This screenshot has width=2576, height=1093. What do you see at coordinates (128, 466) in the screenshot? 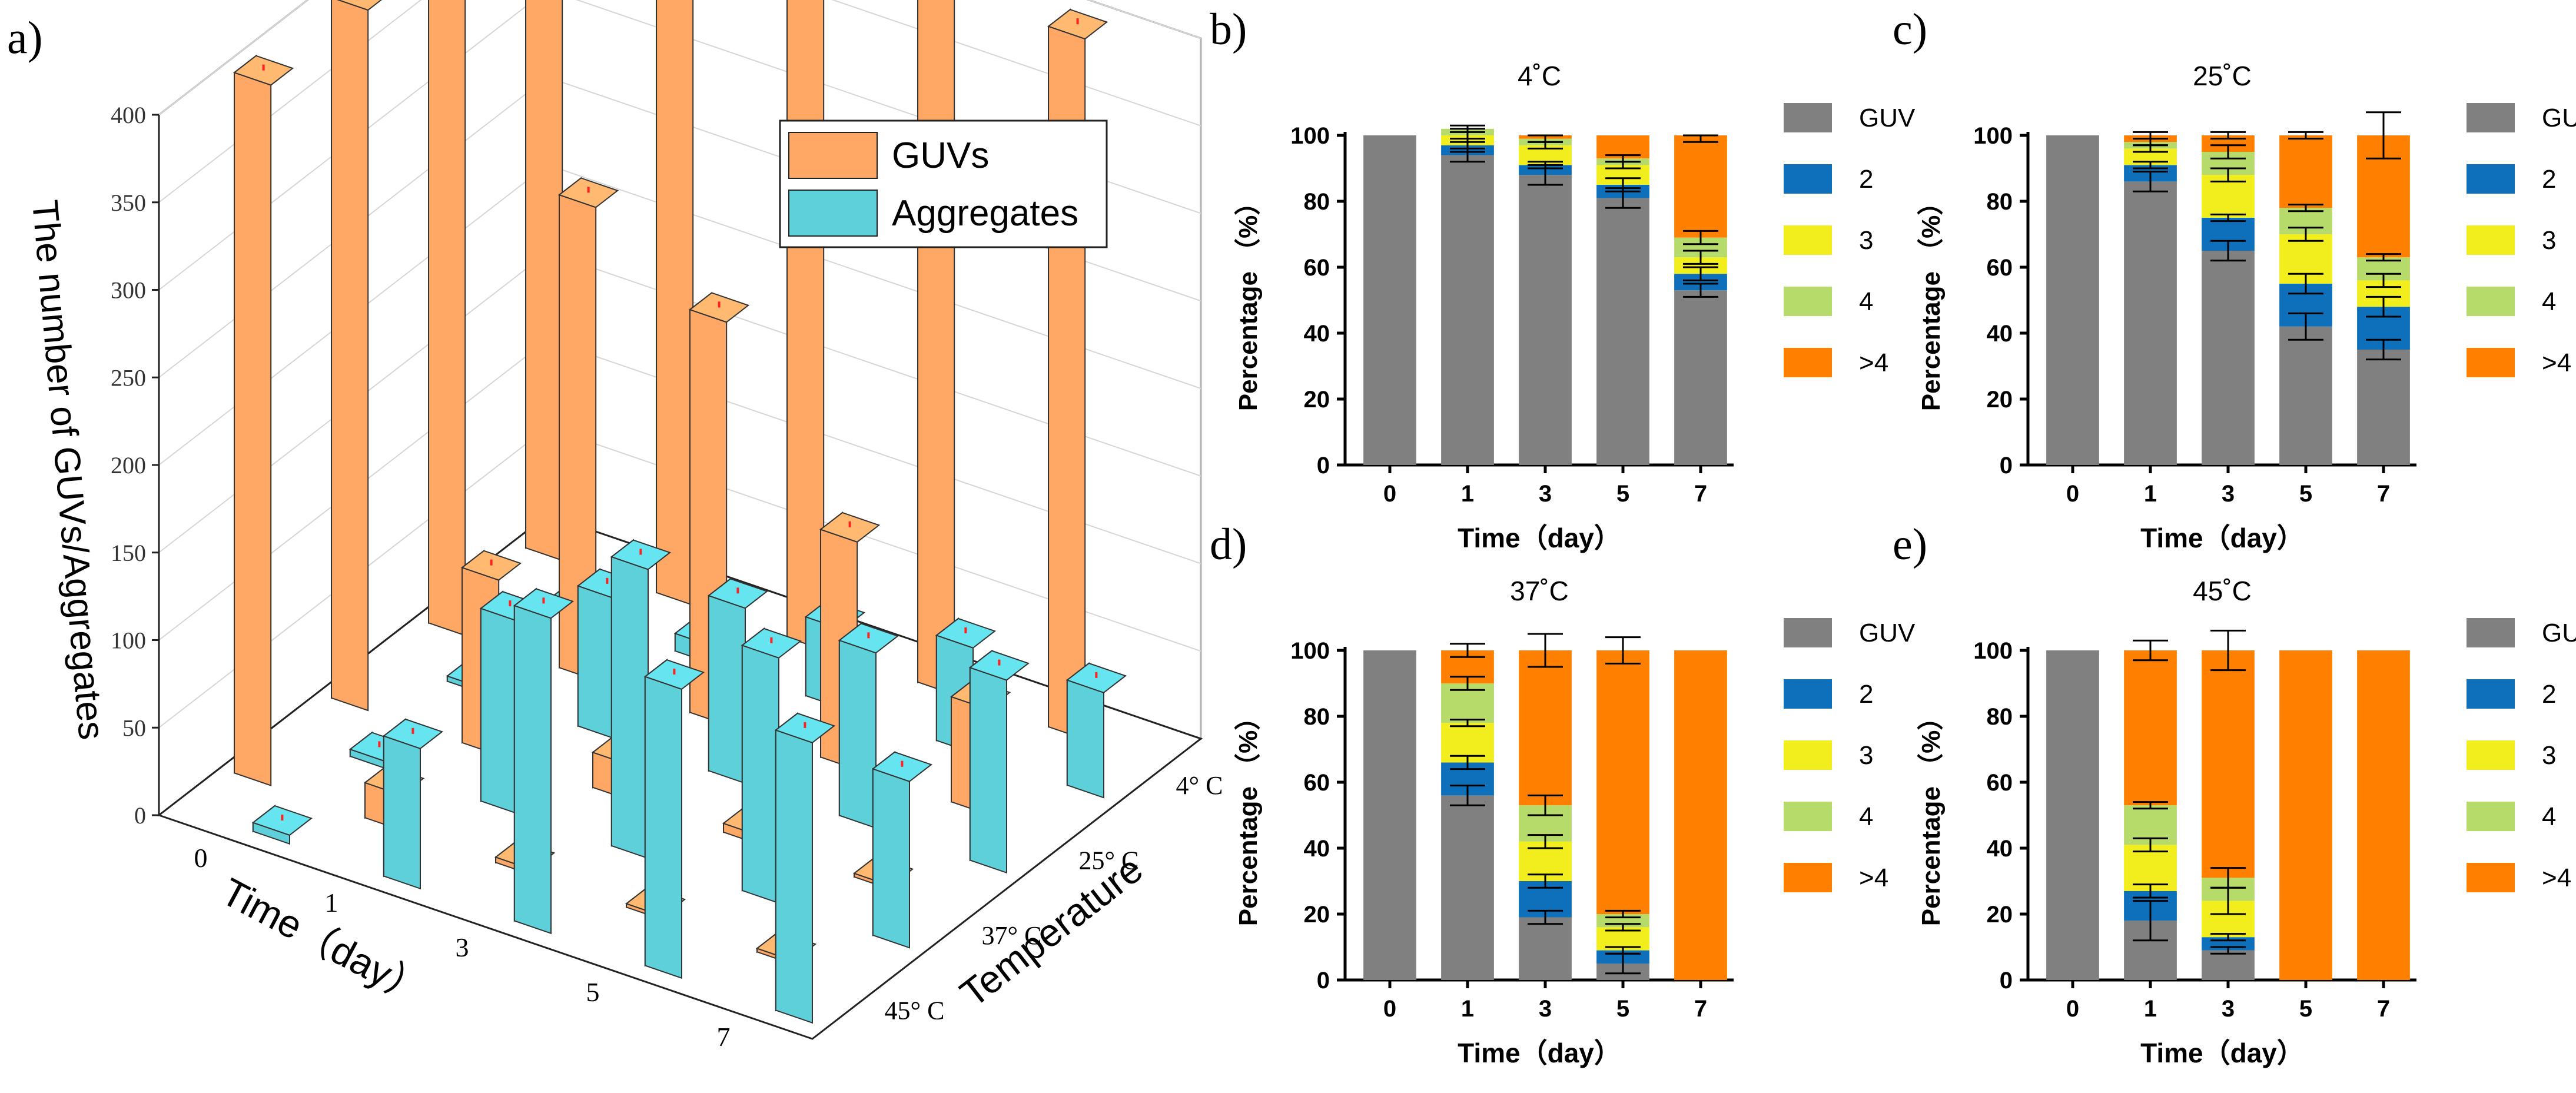
I see `y-tick-label: 200` at bounding box center [128, 466].